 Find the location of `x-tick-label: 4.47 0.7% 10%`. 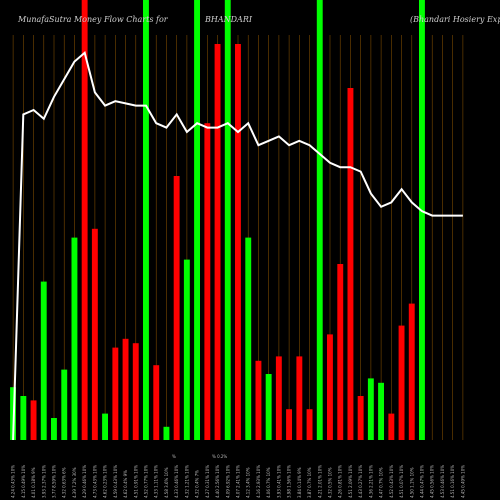

x-tick-label: 4.47 0.7% 10% is located at coordinates (381, 482).